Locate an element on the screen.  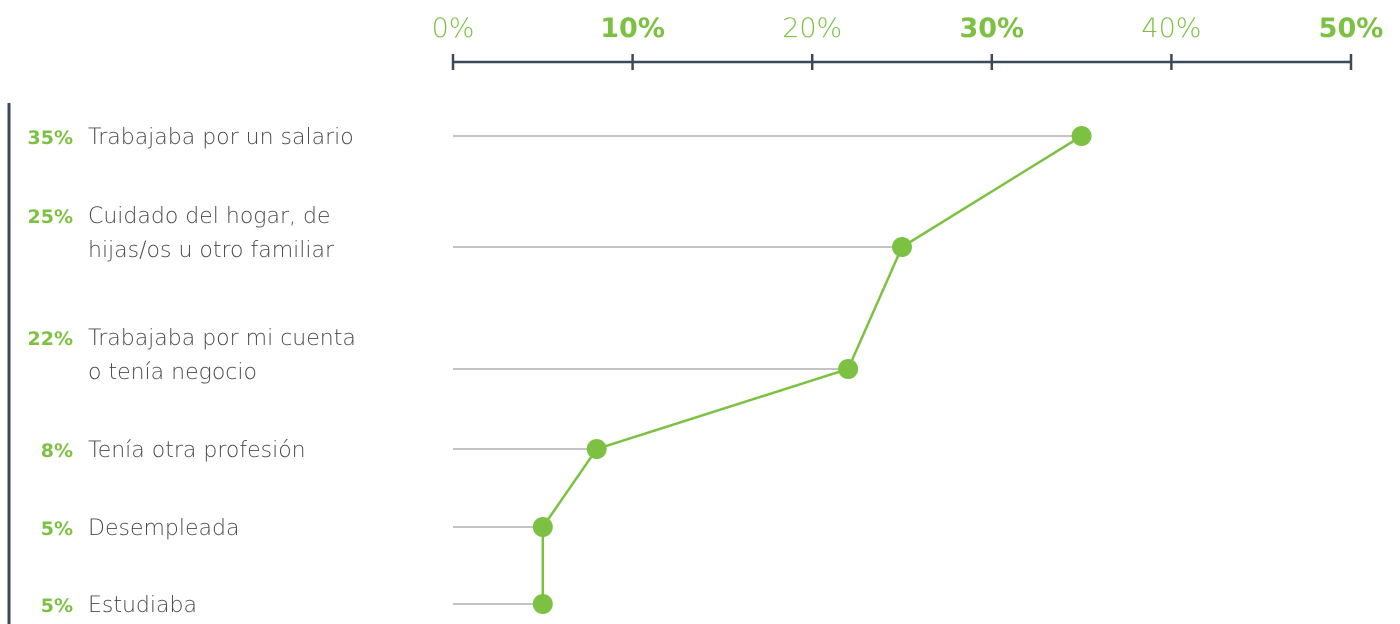
x-tick-label: 20% is located at coordinates (812, 28).